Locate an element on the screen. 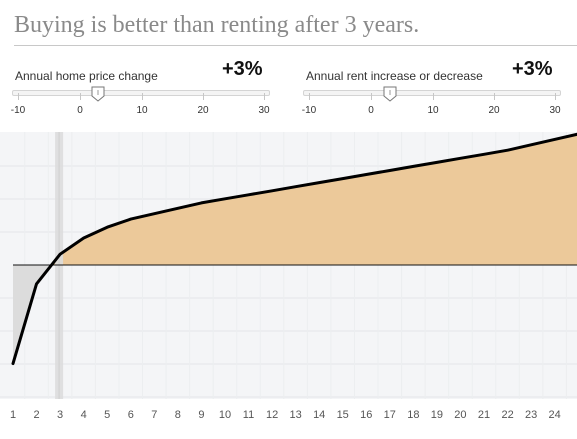 Image resolution: width=577 pixels, height=439 pixels. home-price-label: Annual home price change is located at coordinates (86, 76).